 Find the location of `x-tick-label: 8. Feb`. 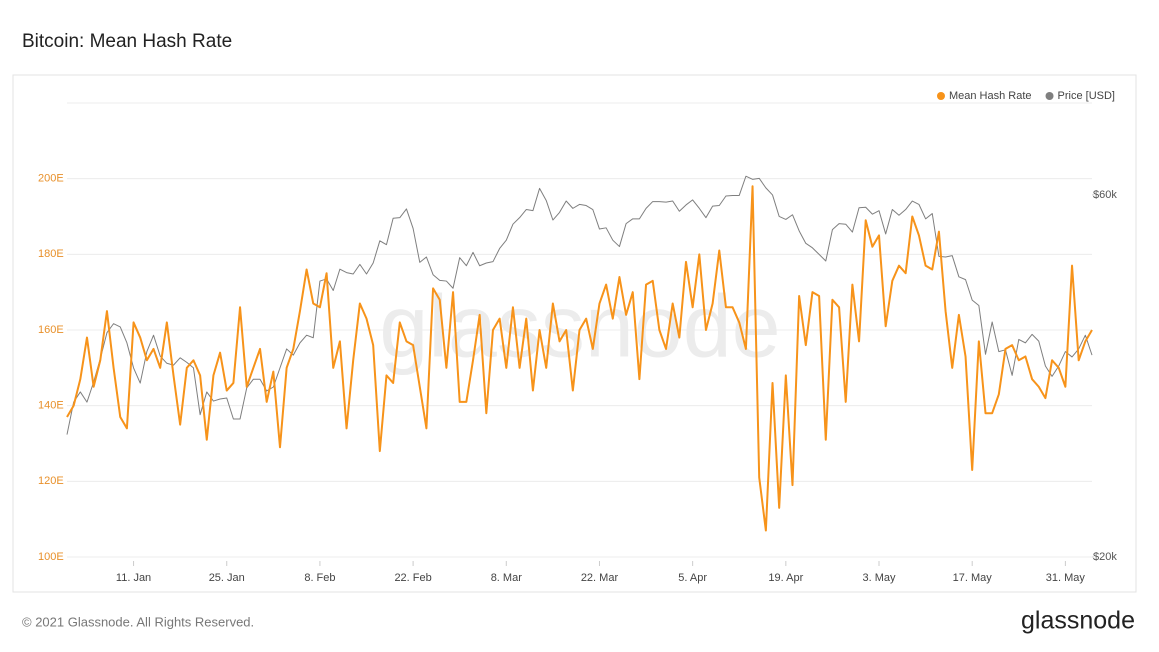

x-tick-label: 8. Feb is located at coordinates (319, 578).